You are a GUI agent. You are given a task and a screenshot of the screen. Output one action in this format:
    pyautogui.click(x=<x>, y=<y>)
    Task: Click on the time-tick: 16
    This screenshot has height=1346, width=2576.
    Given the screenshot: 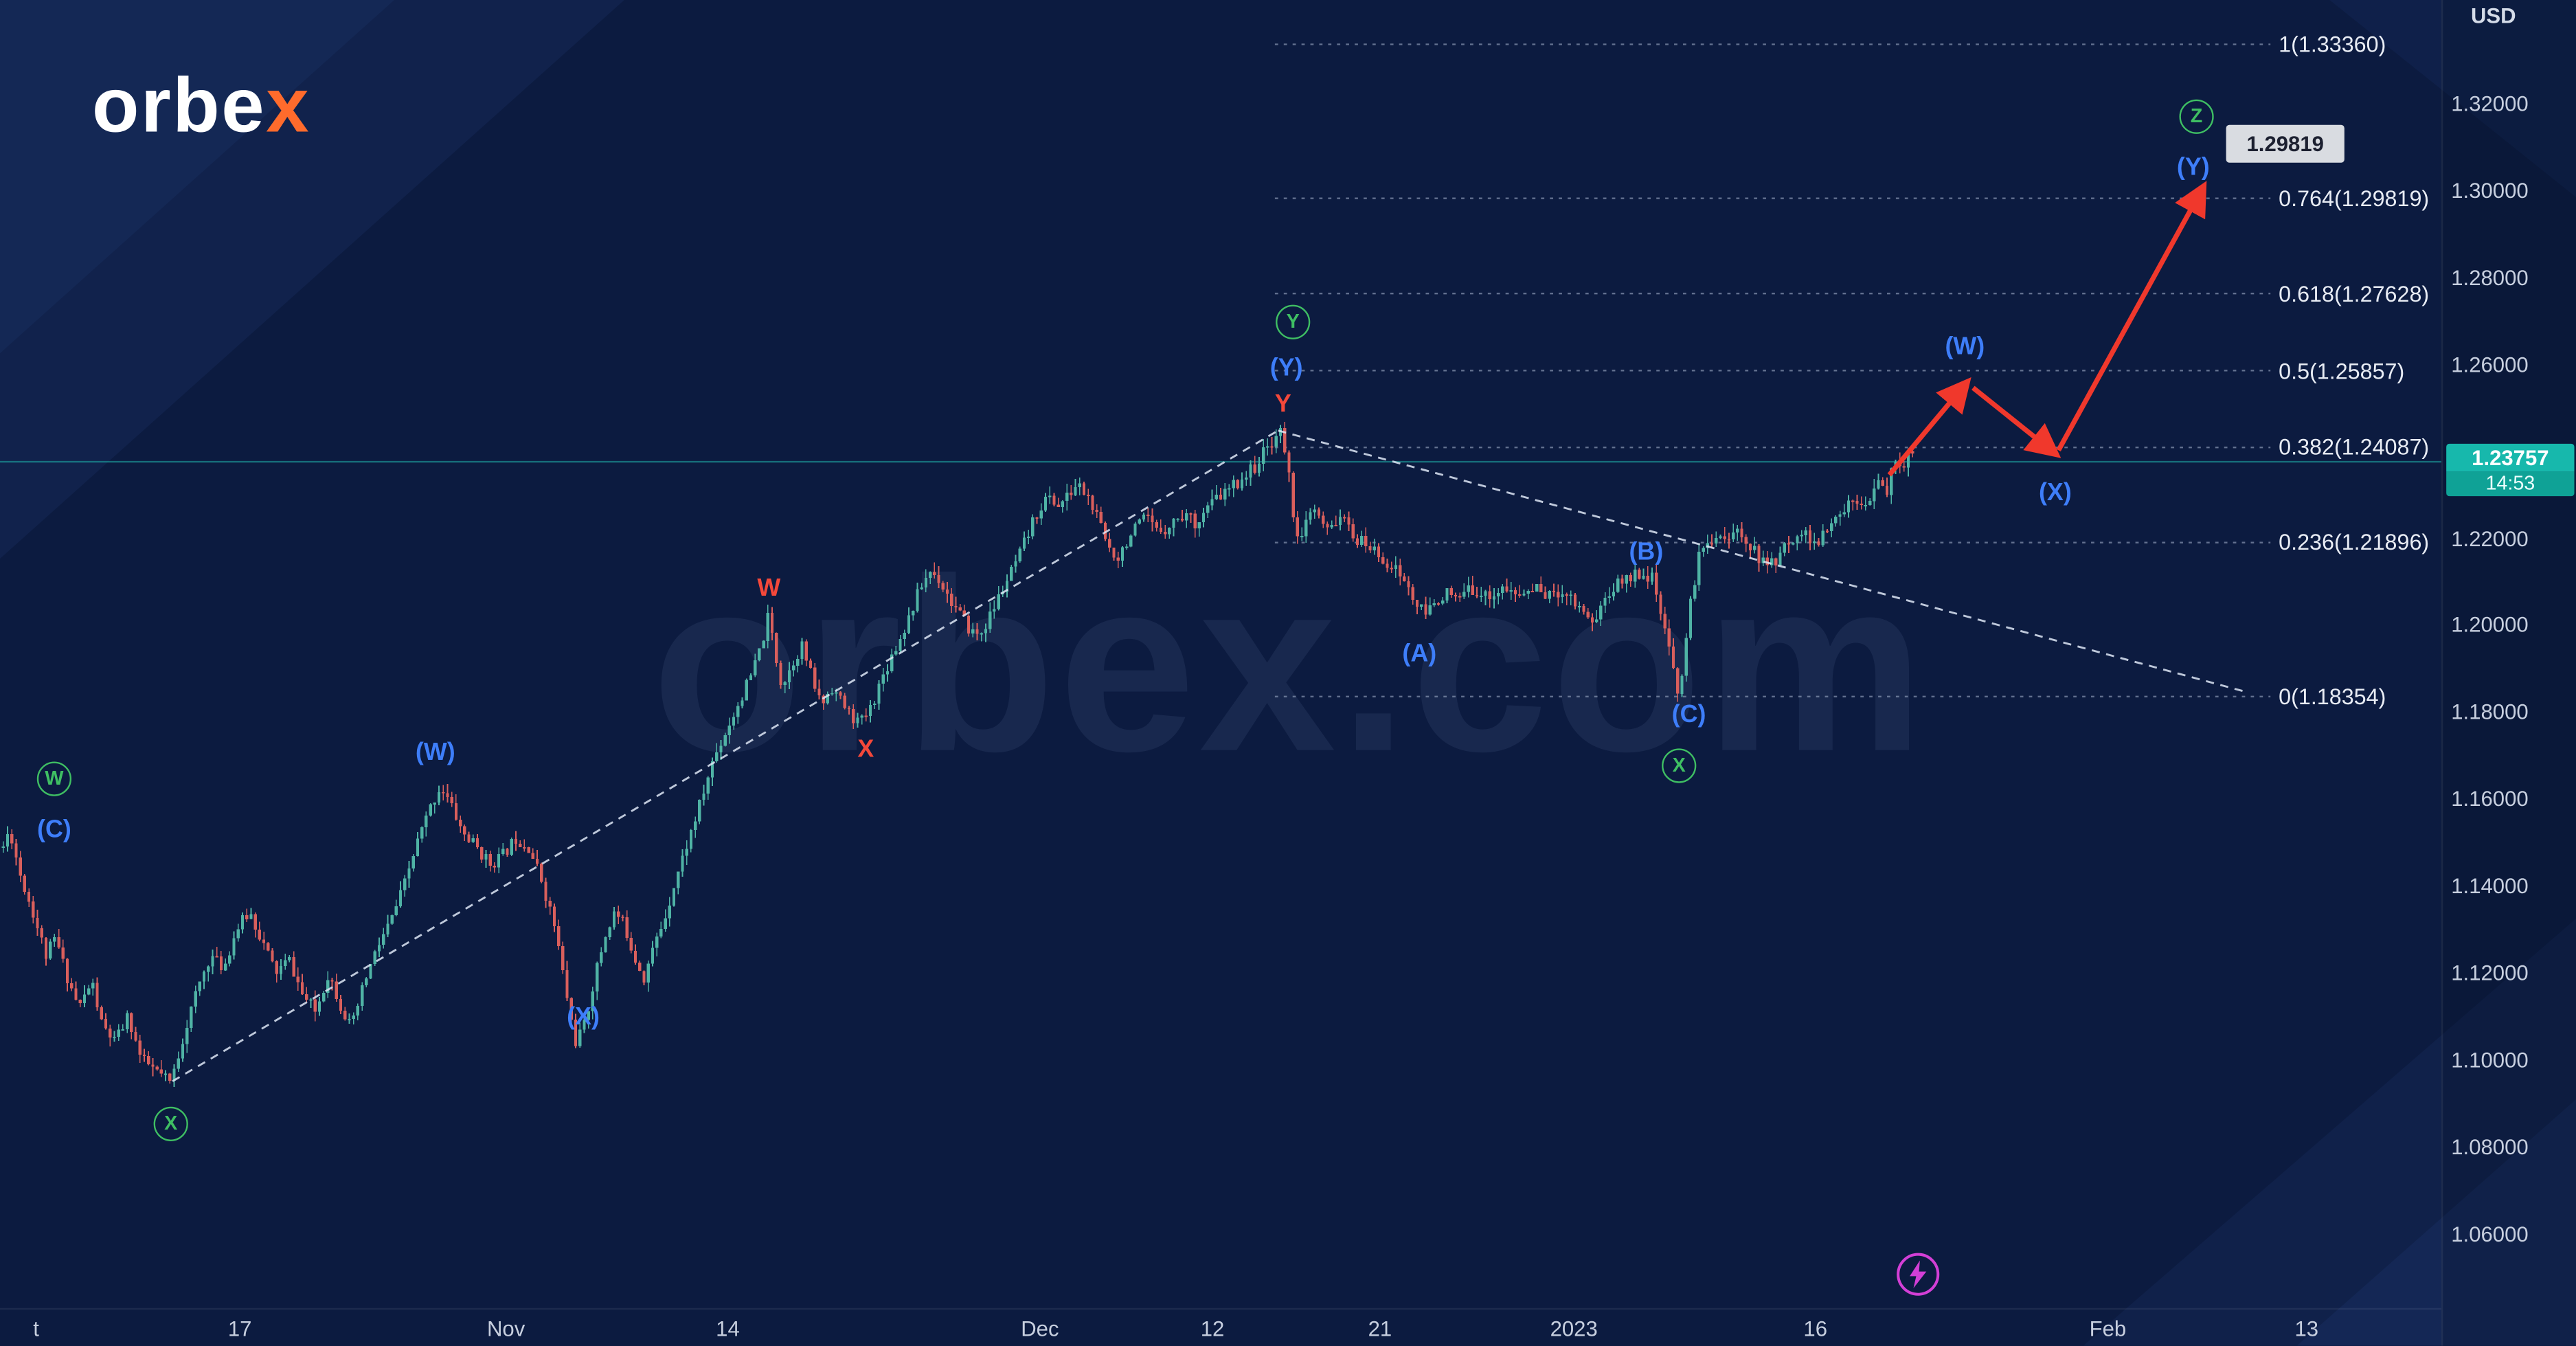 What is the action you would take?
    pyautogui.click(x=1815, y=1328)
    